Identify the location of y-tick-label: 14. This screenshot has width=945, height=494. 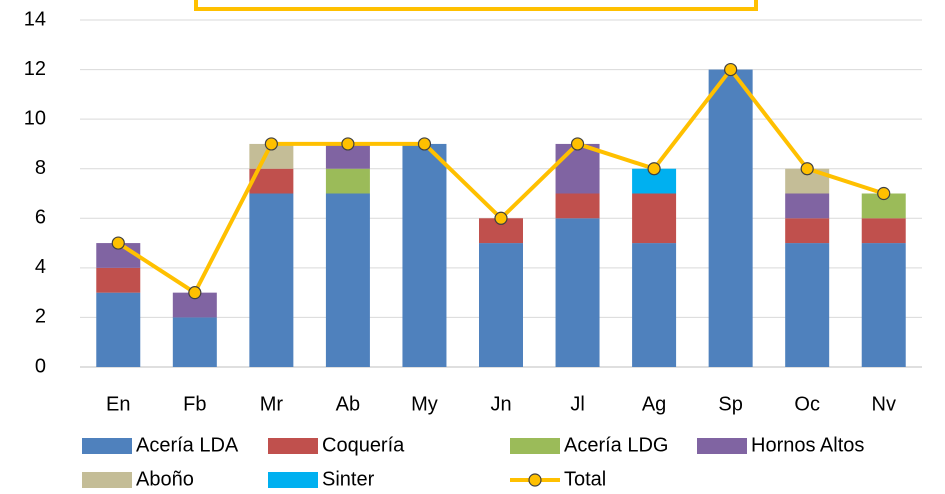
(35, 19).